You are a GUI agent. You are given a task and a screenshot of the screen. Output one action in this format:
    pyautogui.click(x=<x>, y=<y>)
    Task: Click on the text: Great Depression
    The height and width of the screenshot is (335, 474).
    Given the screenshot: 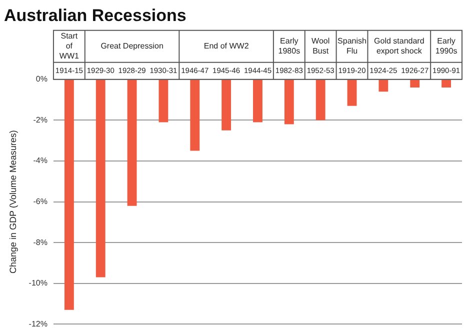 What is the action you would take?
    pyautogui.click(x=132, y=46)
    